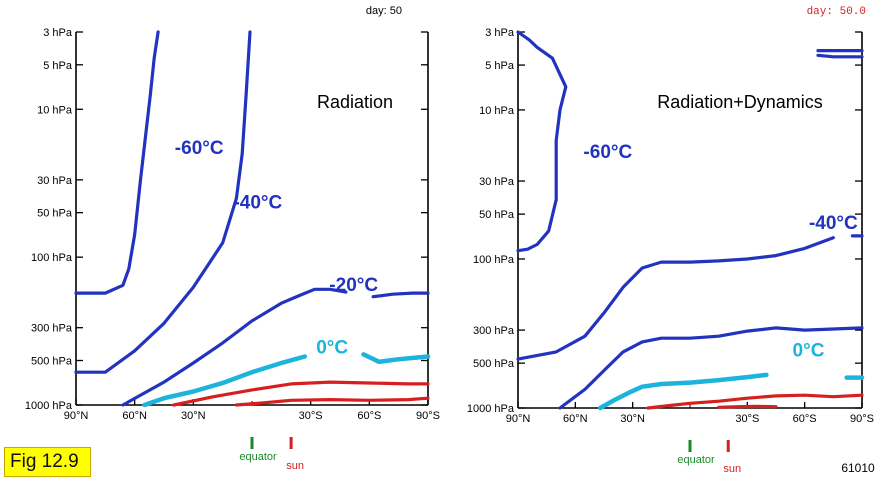 This screenshot has height=480, width=880. What do you see at coordinates (853, 12) in the screenshot?
I see `day-value: 50.0` at bounding box center [853, 12].